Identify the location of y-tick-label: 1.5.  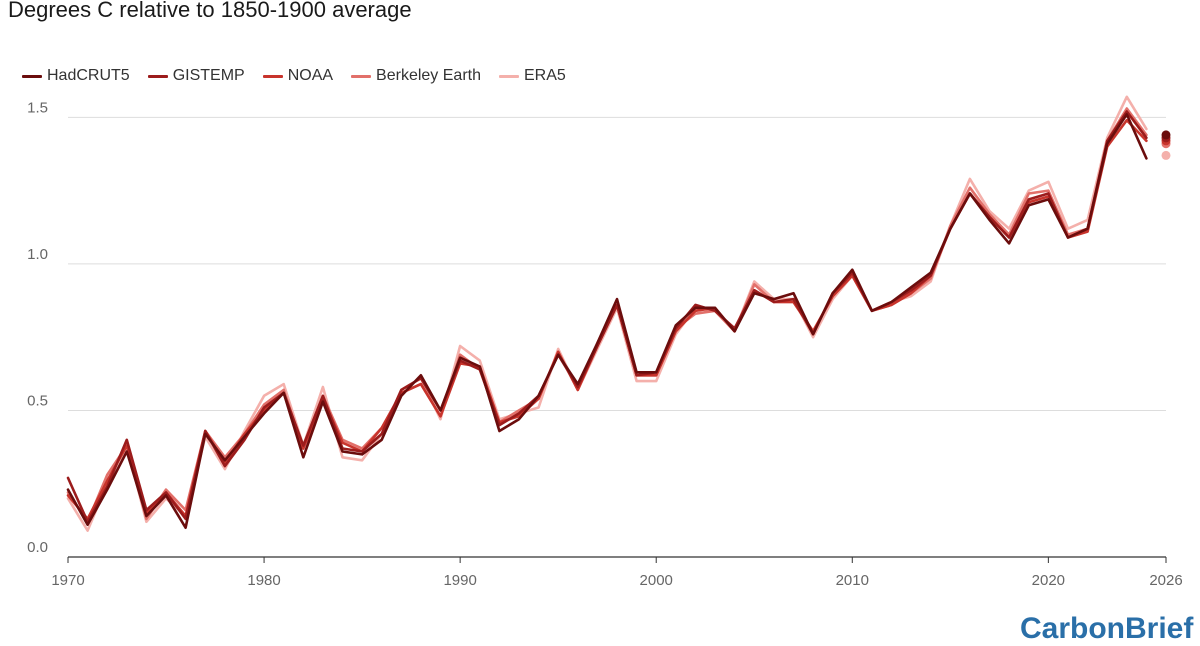
(37, 107).